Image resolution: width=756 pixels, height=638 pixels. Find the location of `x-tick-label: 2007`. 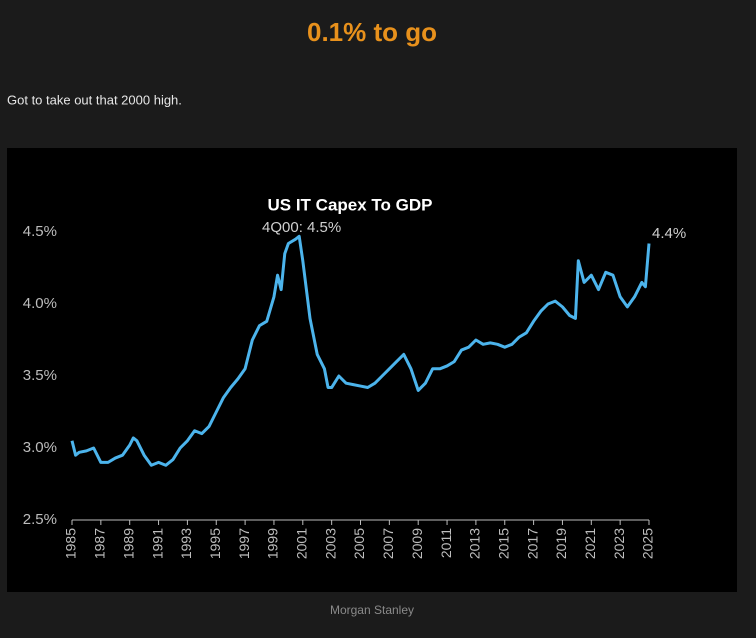

x-tick-label: 2007 is located at coordinates (388, 543).